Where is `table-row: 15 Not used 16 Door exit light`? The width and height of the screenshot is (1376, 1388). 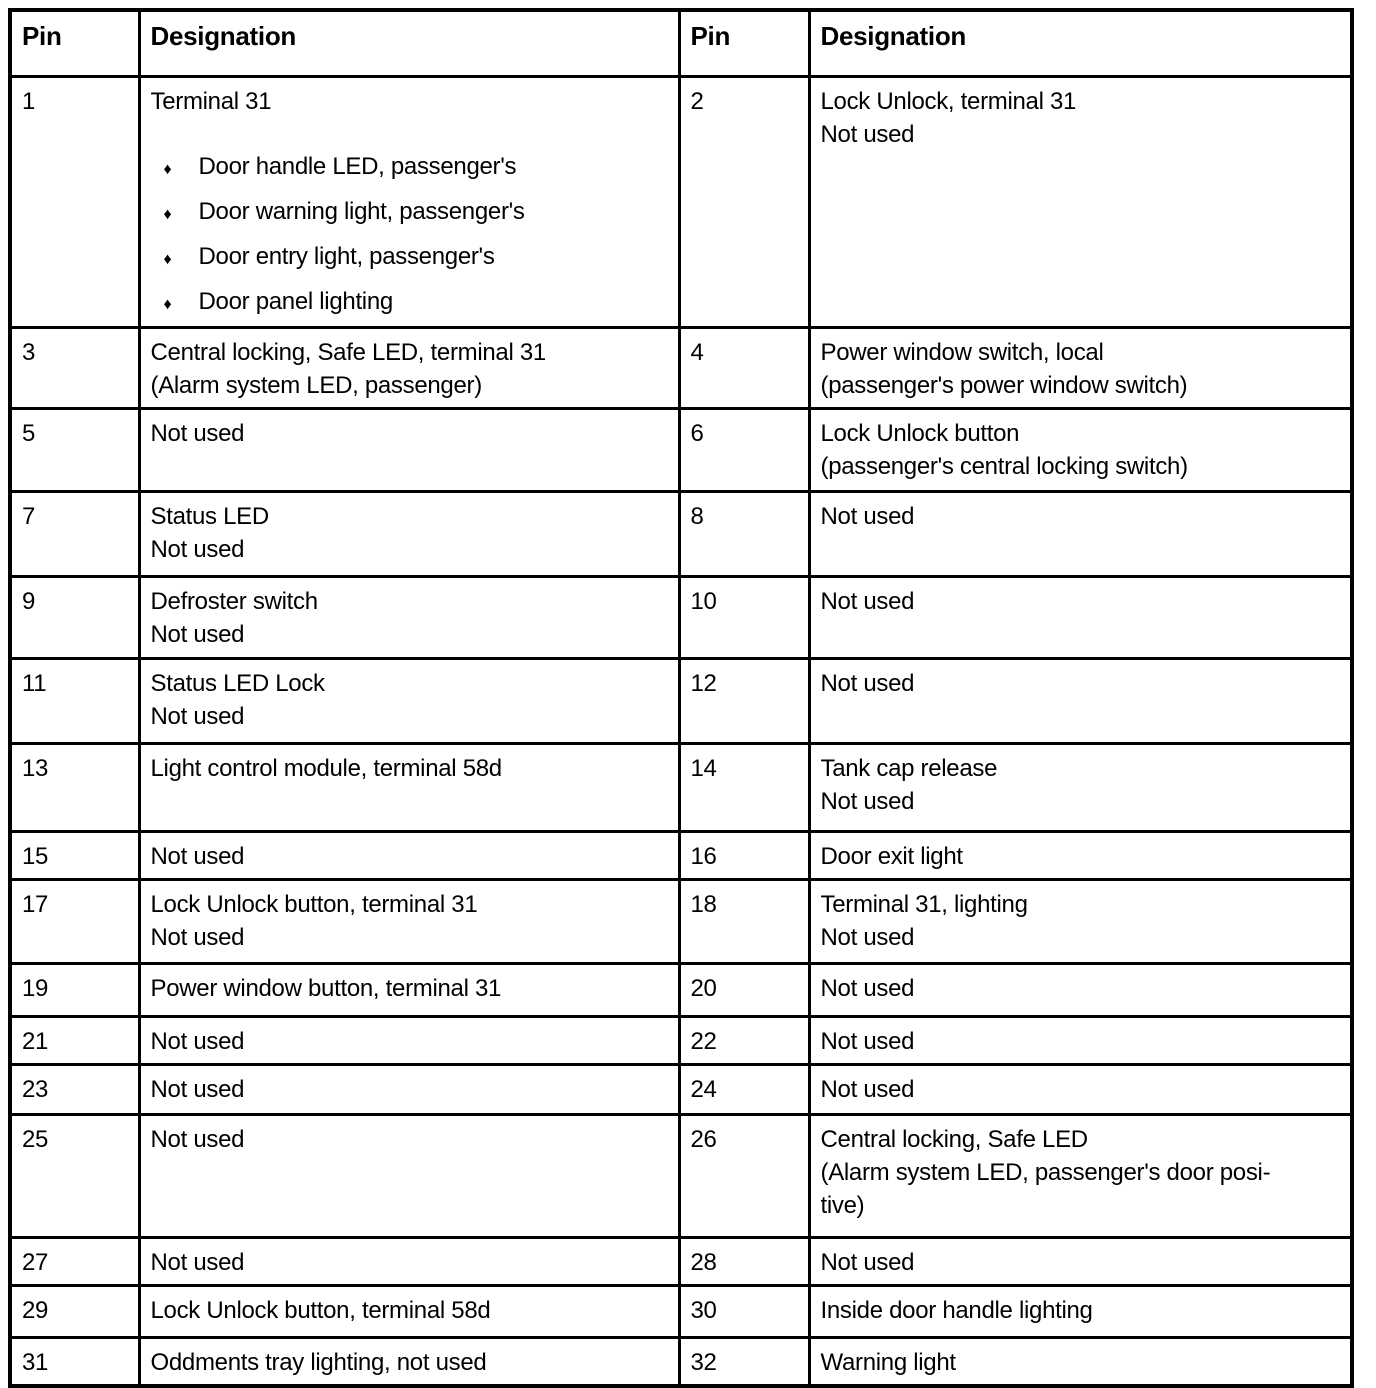 table-row: 15 Not used 16 Door exit light is located at coordinates (681, 855).